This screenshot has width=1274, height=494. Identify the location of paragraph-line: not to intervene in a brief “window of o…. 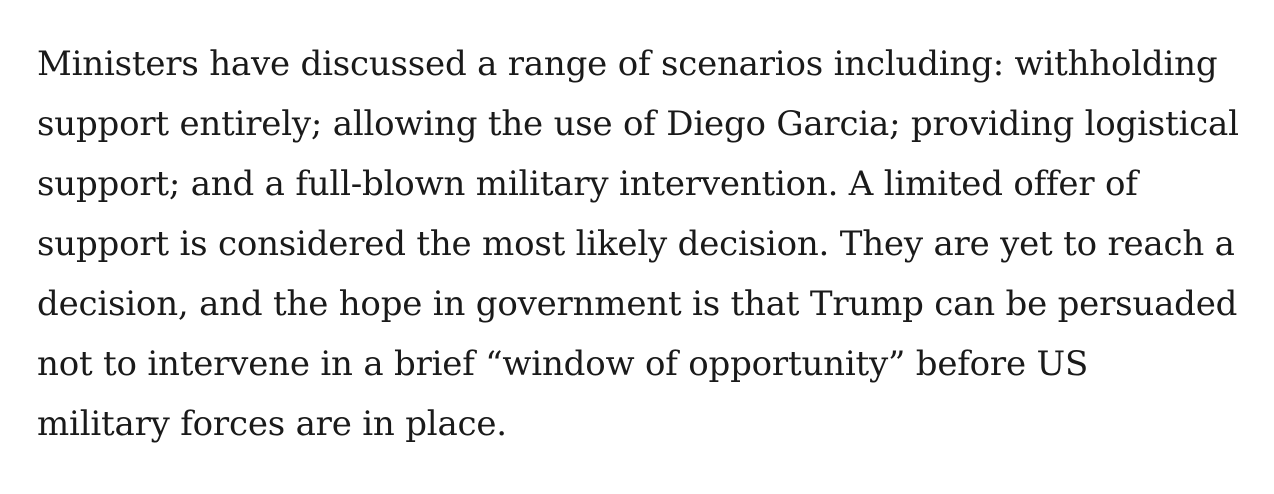
(563, 364).